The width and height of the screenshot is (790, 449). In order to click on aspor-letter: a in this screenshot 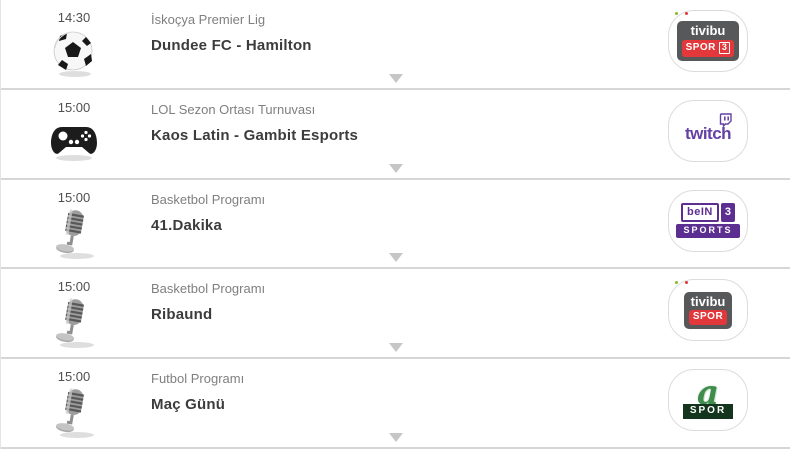, I will do `click(708, 393)`.